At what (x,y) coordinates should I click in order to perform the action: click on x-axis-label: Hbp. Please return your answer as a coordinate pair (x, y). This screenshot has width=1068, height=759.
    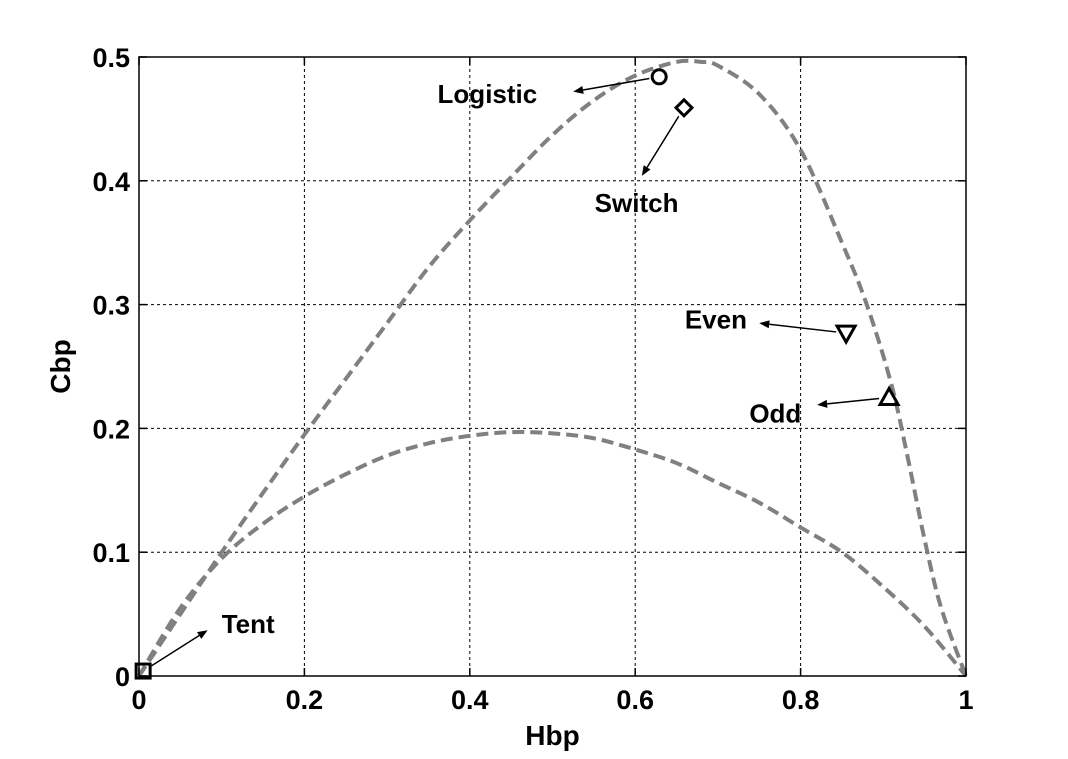
    Looking at the image, I should click on (552, 735).